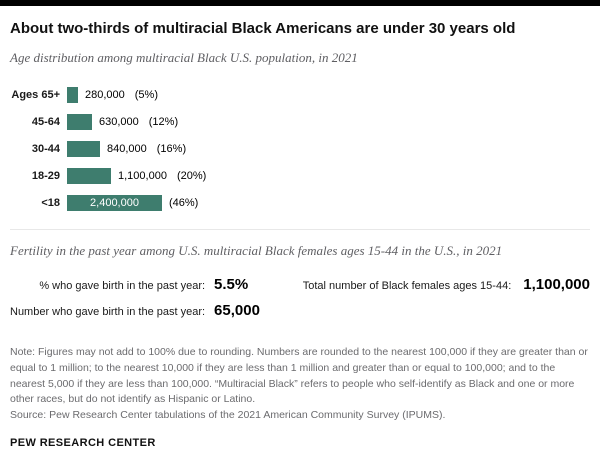 The width and height of the screenshot is (600, 470). Describe the element at coordinates (146, 94) in the screenshot. I see `bar-pct-label: (5%)` at that location.